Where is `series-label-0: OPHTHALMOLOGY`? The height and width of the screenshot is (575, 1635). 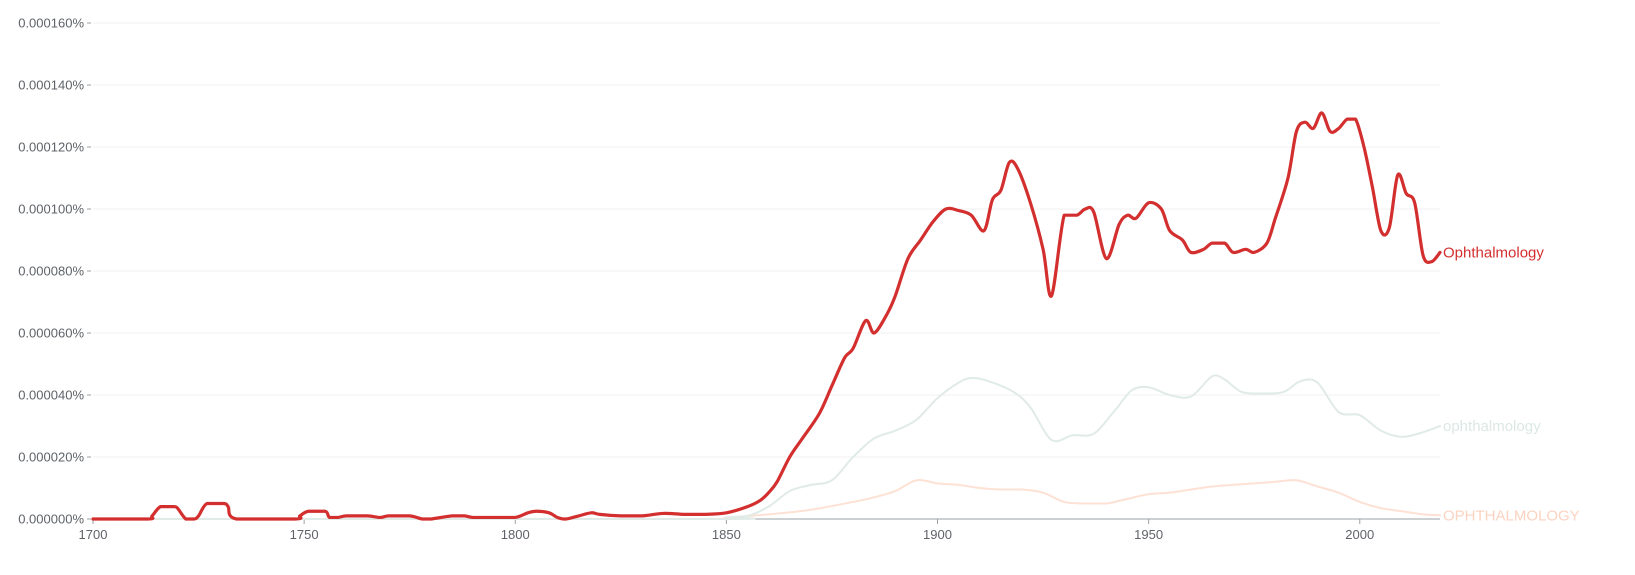
series-label-0: OPHTHALMOLOGY is located at coordinates (1511, 515).